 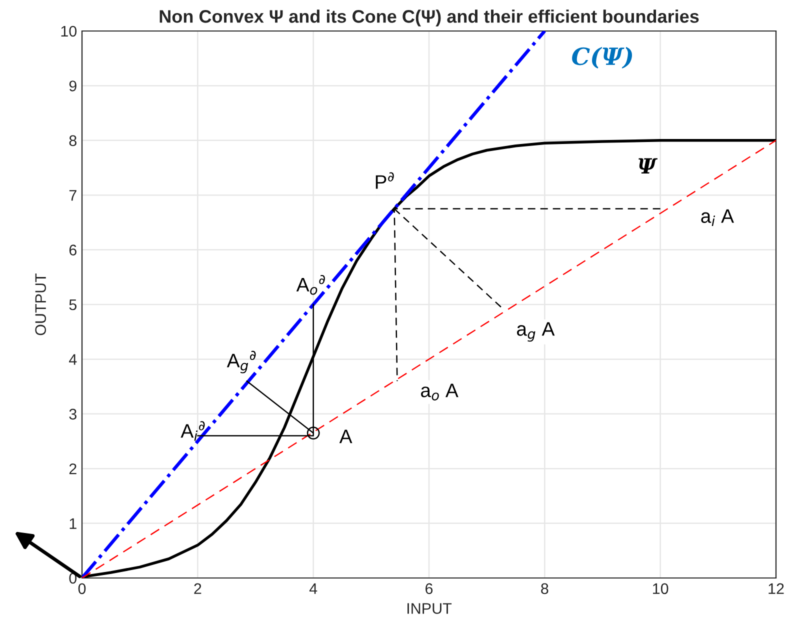 I want to click on x-tick-label: 2, so click(x=198, y=588).